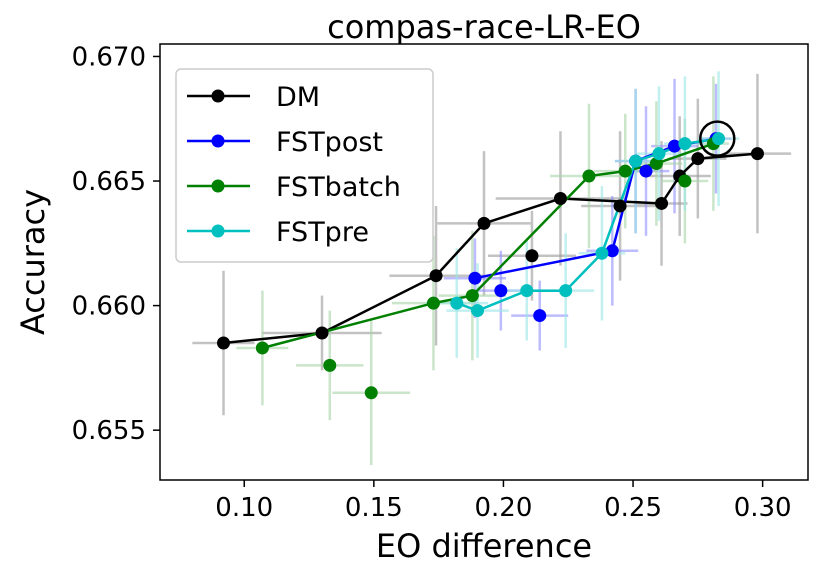 The width and height of the screenshot is (831, 580). I want to click on legend-box, so click(304, 165).